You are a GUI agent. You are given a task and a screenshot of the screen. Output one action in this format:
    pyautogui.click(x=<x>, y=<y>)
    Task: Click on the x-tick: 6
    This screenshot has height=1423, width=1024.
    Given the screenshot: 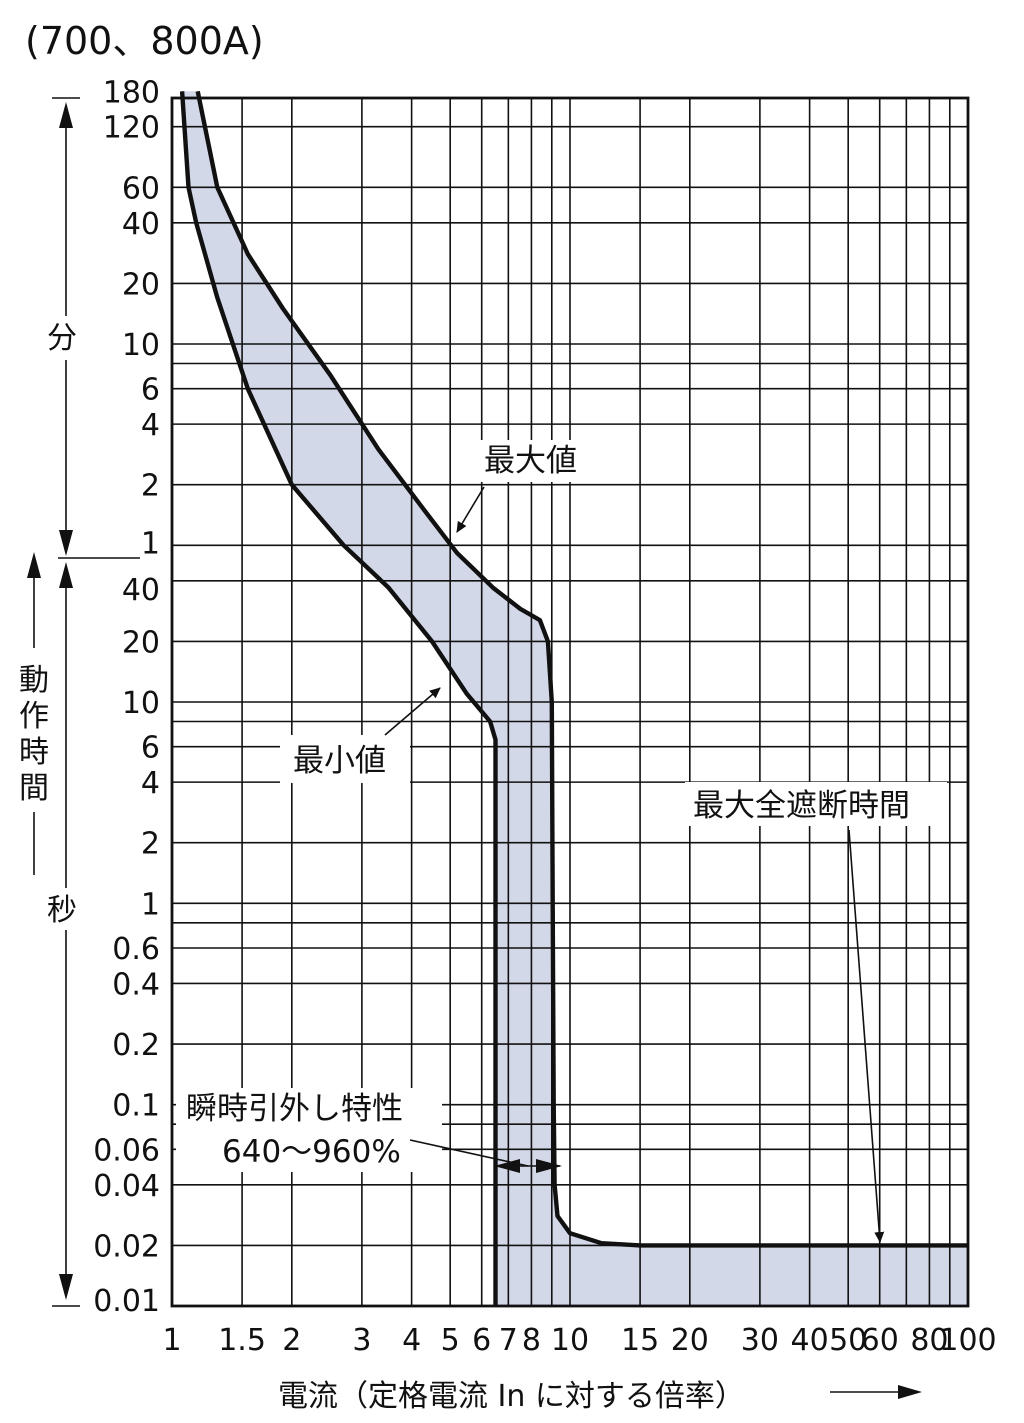 What is the action you would take?
    pyautogui.click(x=481, y=1340)
    